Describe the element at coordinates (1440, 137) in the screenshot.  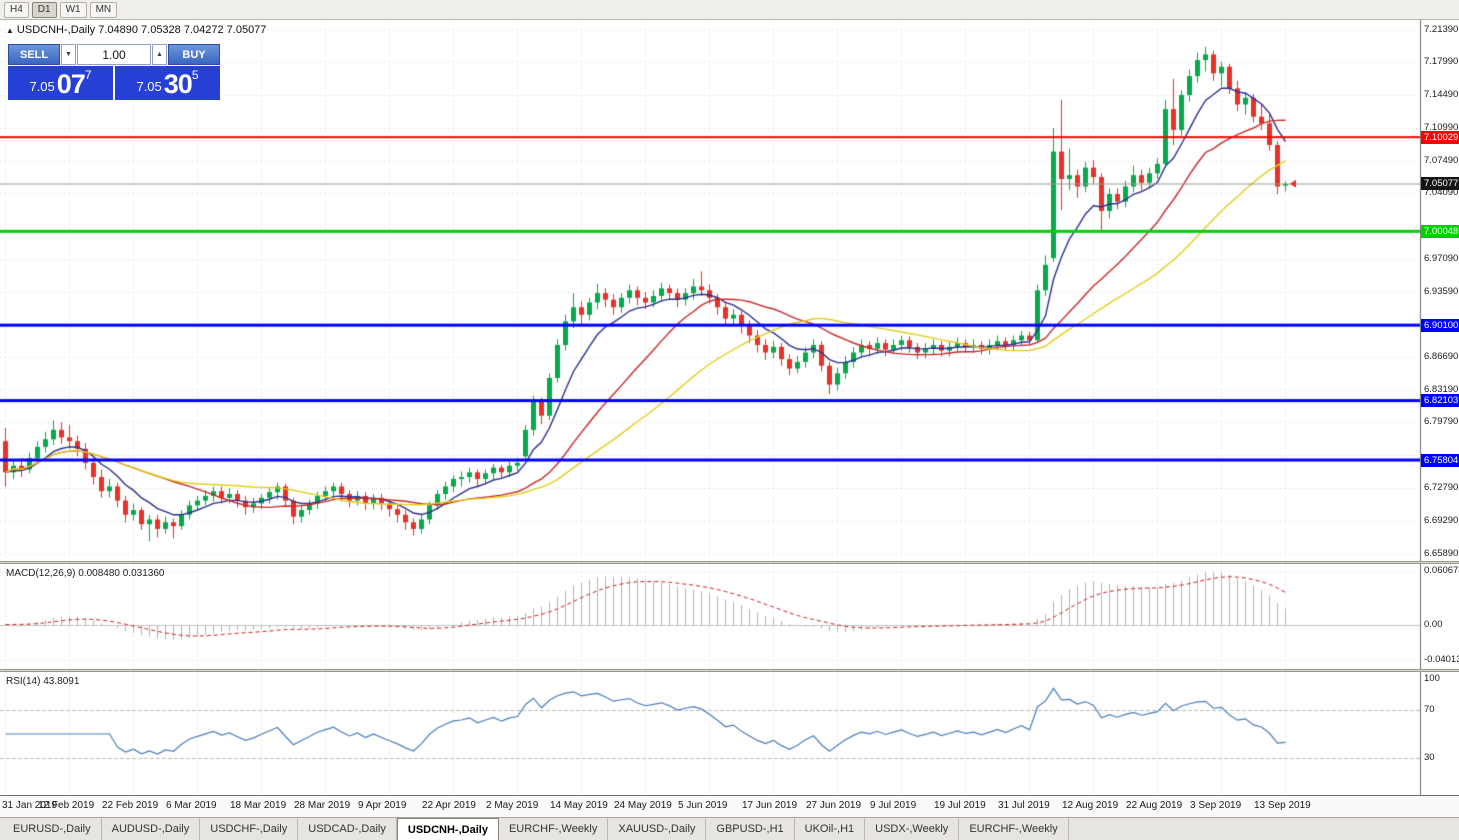
I see `price-level-tag: 7.10029` at that location.